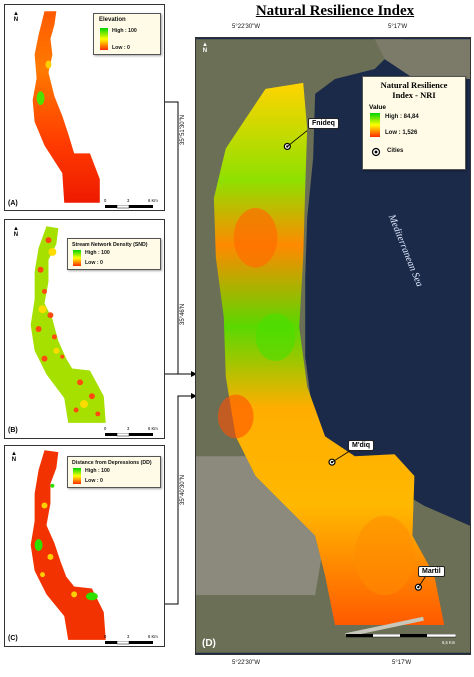  I want to click on coord-bottom-left: 5°22'30"W, so click(246, 663).